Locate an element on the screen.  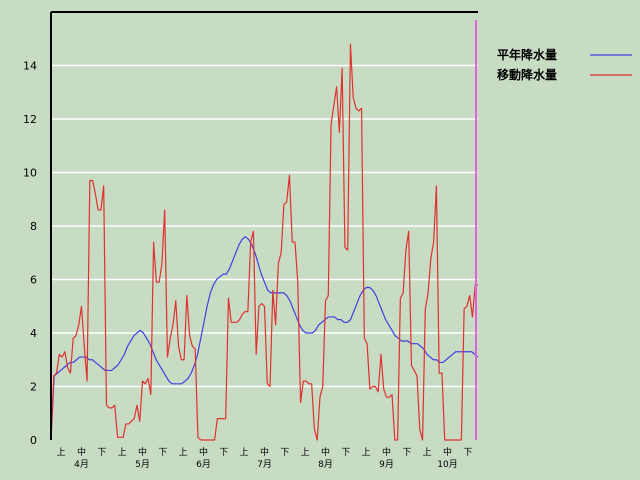
y-tick-label: 12 is located at coordinates (30, 119).